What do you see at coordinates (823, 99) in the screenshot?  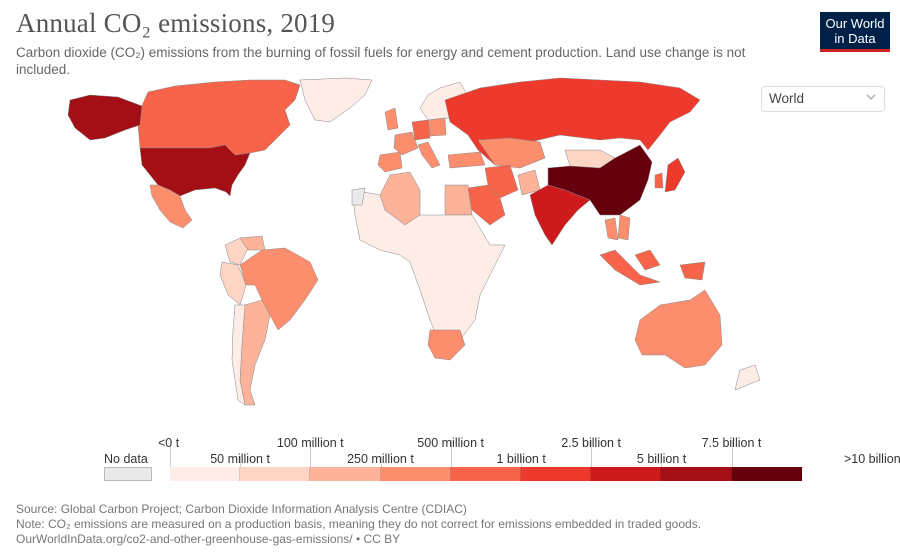 I see `region-selector: World` at bounding box center [823, 99].